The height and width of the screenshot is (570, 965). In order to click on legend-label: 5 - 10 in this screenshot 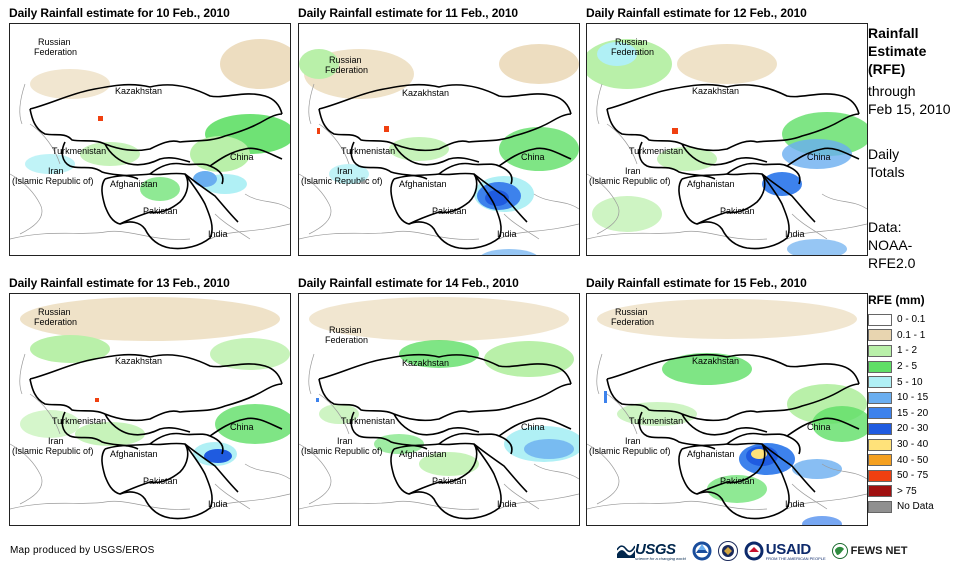, I will do `click(910, 382)`.